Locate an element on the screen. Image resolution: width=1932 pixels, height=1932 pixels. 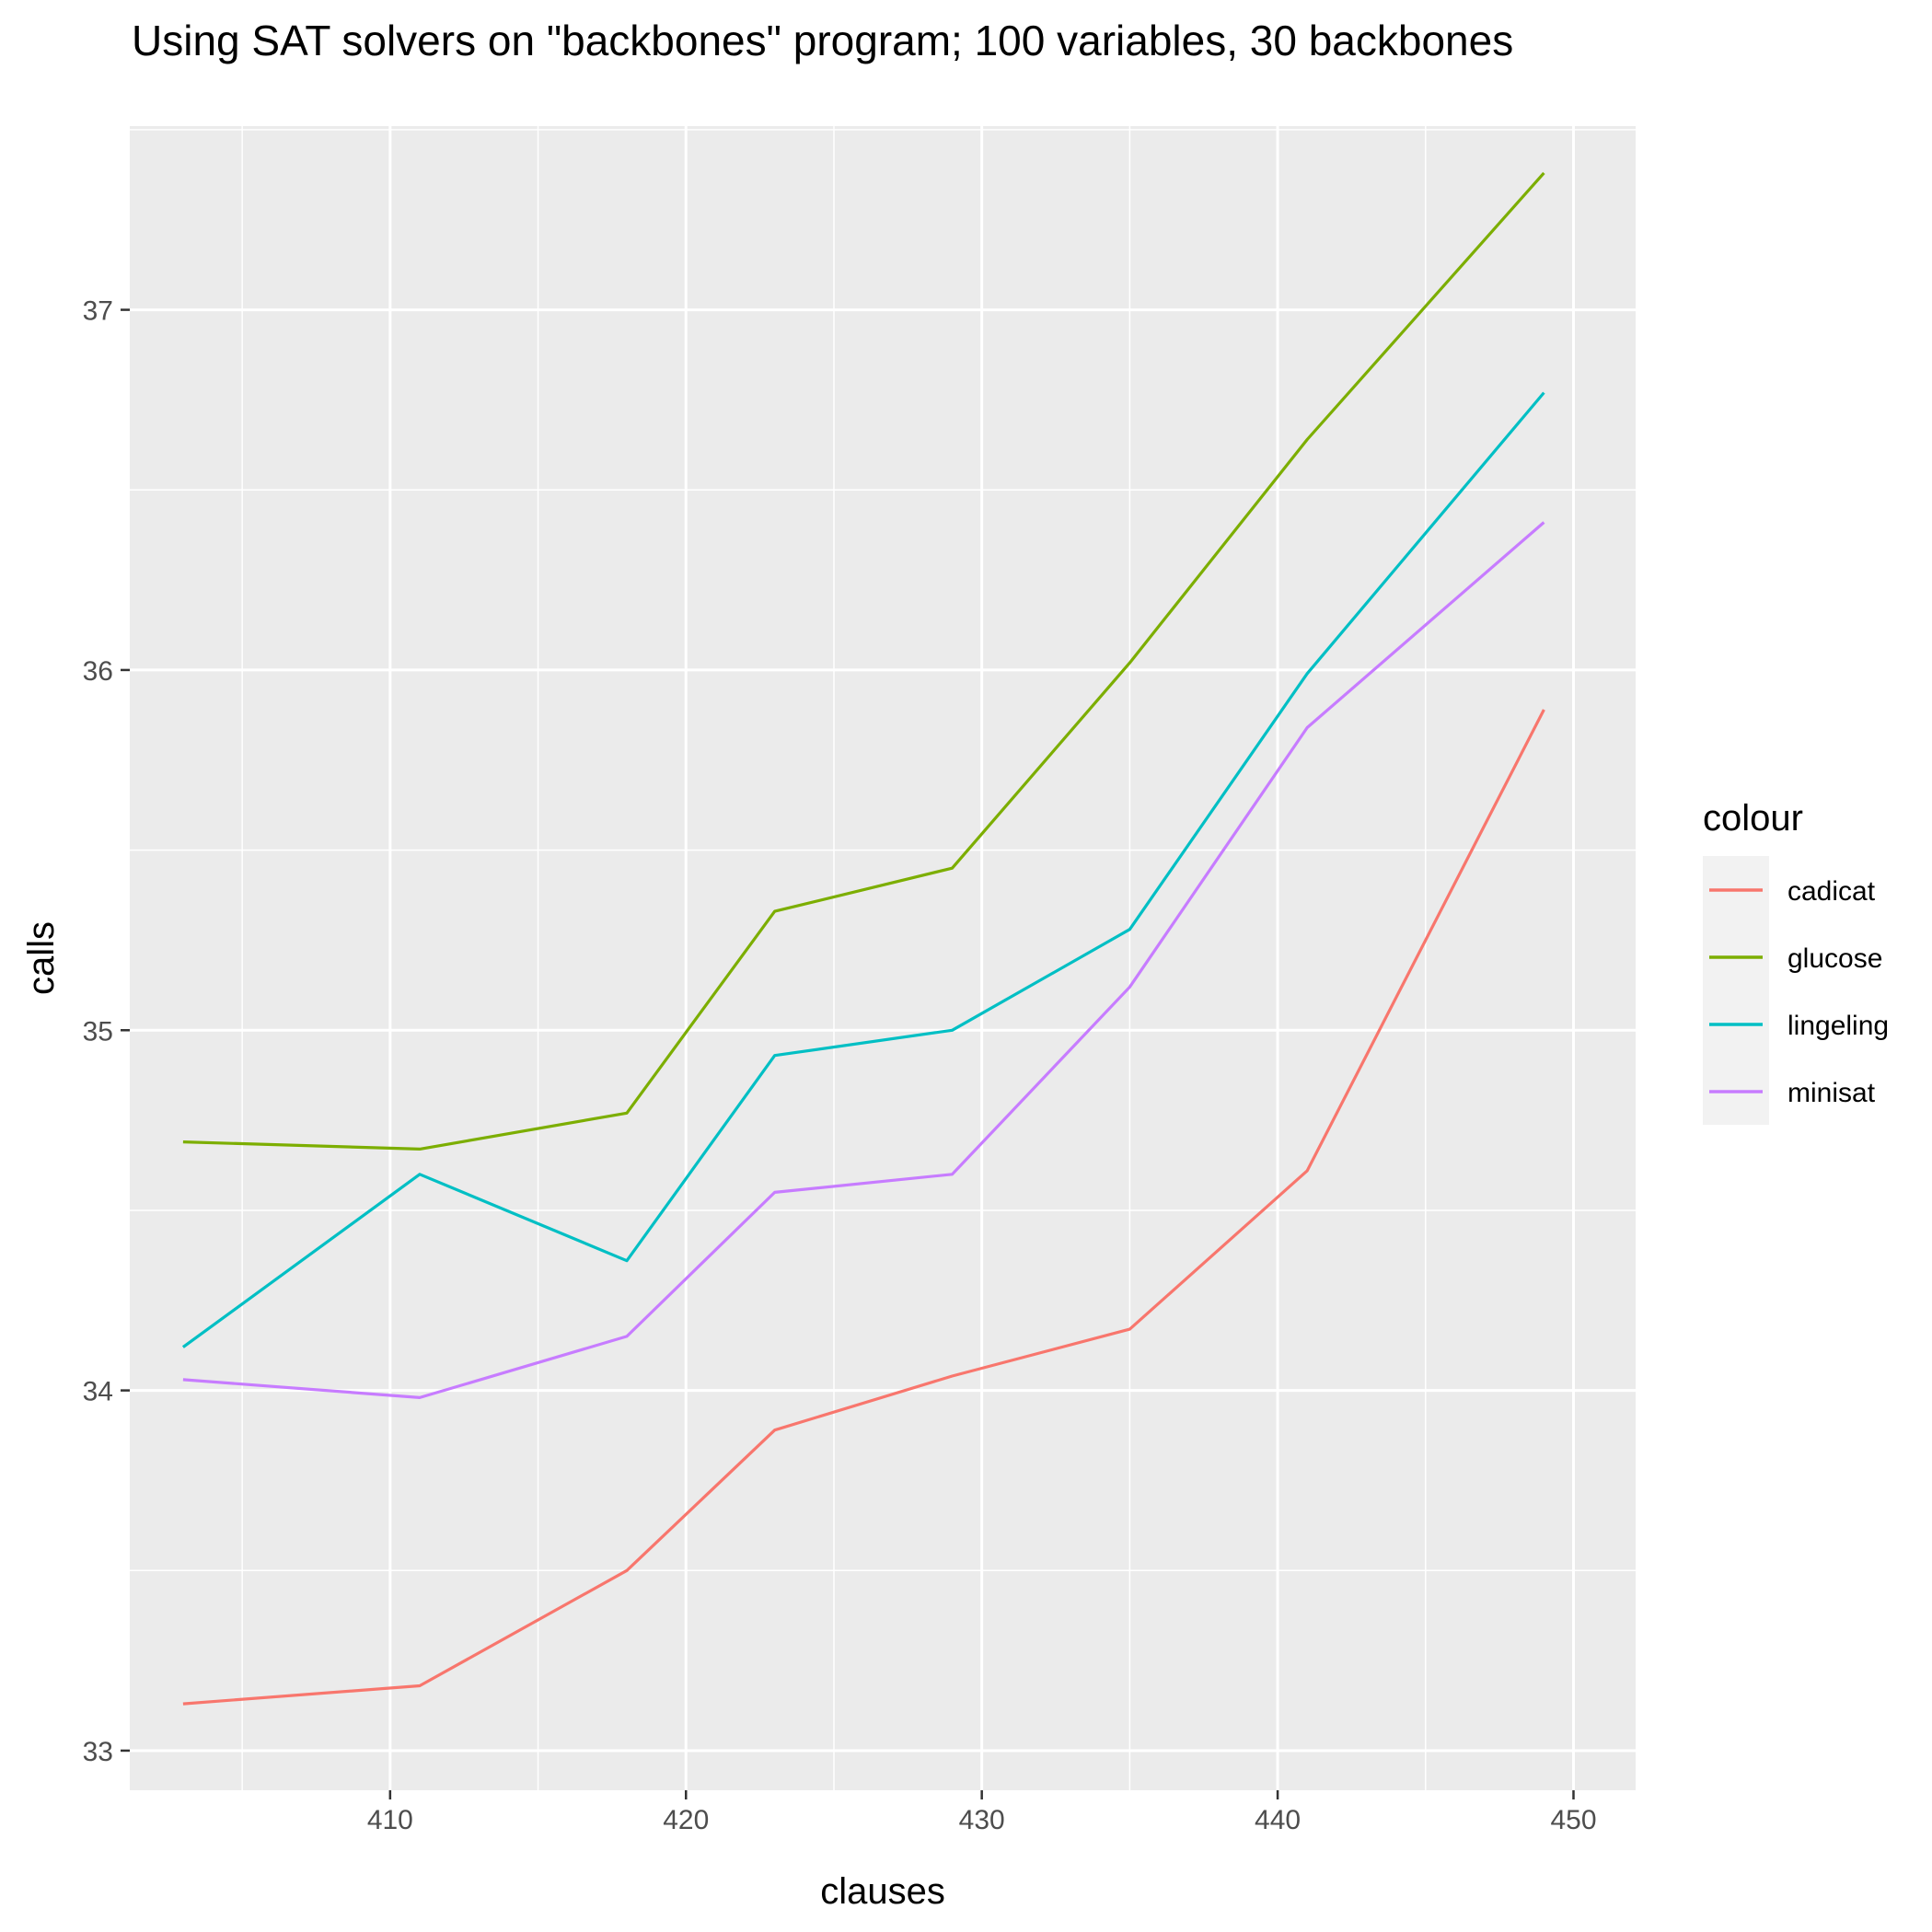
y-tick-label: 33 is located at coordinates (98, 1752).